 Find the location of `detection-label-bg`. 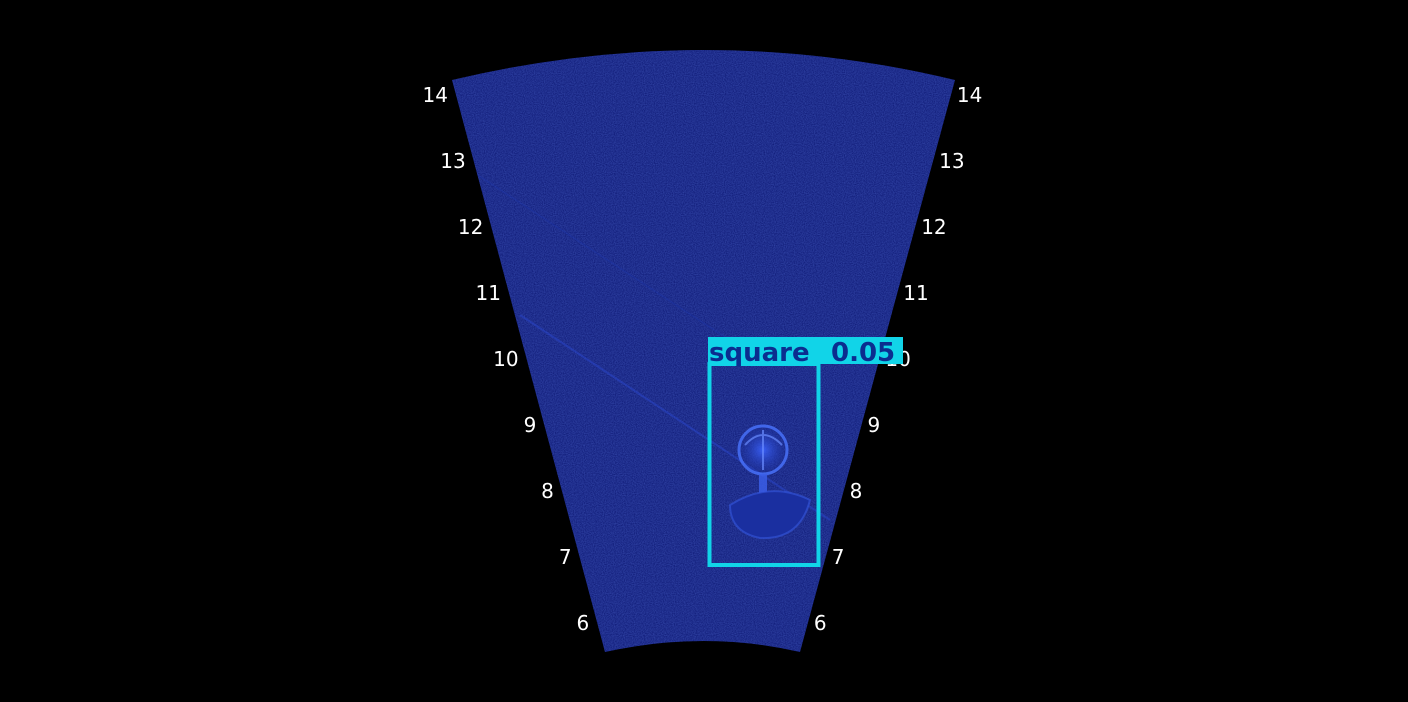

detection-label-bg is located at coordinates (805, 350).